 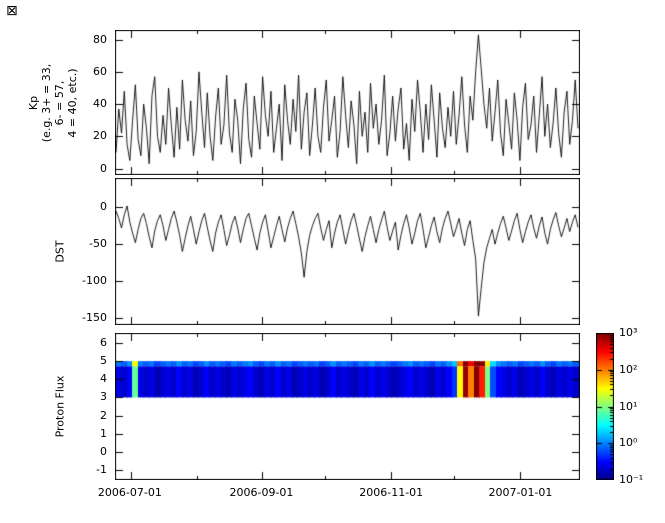 I want to click on colorbar-tick-label: 10², so click(x=628, y=369).